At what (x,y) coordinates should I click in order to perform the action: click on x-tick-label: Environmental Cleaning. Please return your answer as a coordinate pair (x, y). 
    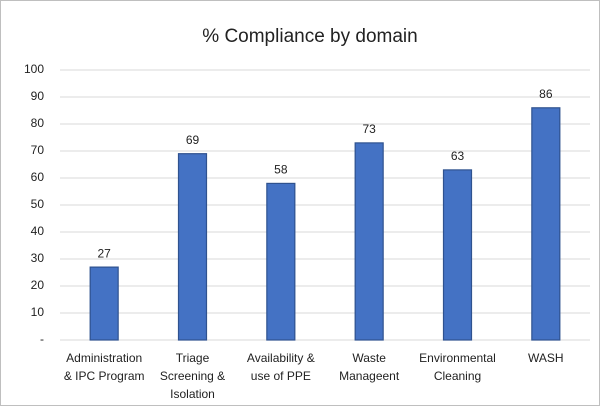
    Looking at the image, I should click on (457, 367).